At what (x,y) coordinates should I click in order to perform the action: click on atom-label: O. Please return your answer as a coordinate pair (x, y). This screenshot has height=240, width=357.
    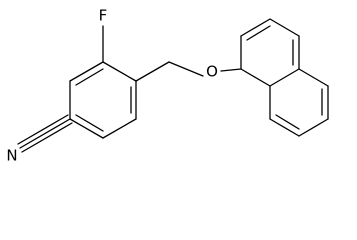
    Looking at the image, I should click on (212, 72).